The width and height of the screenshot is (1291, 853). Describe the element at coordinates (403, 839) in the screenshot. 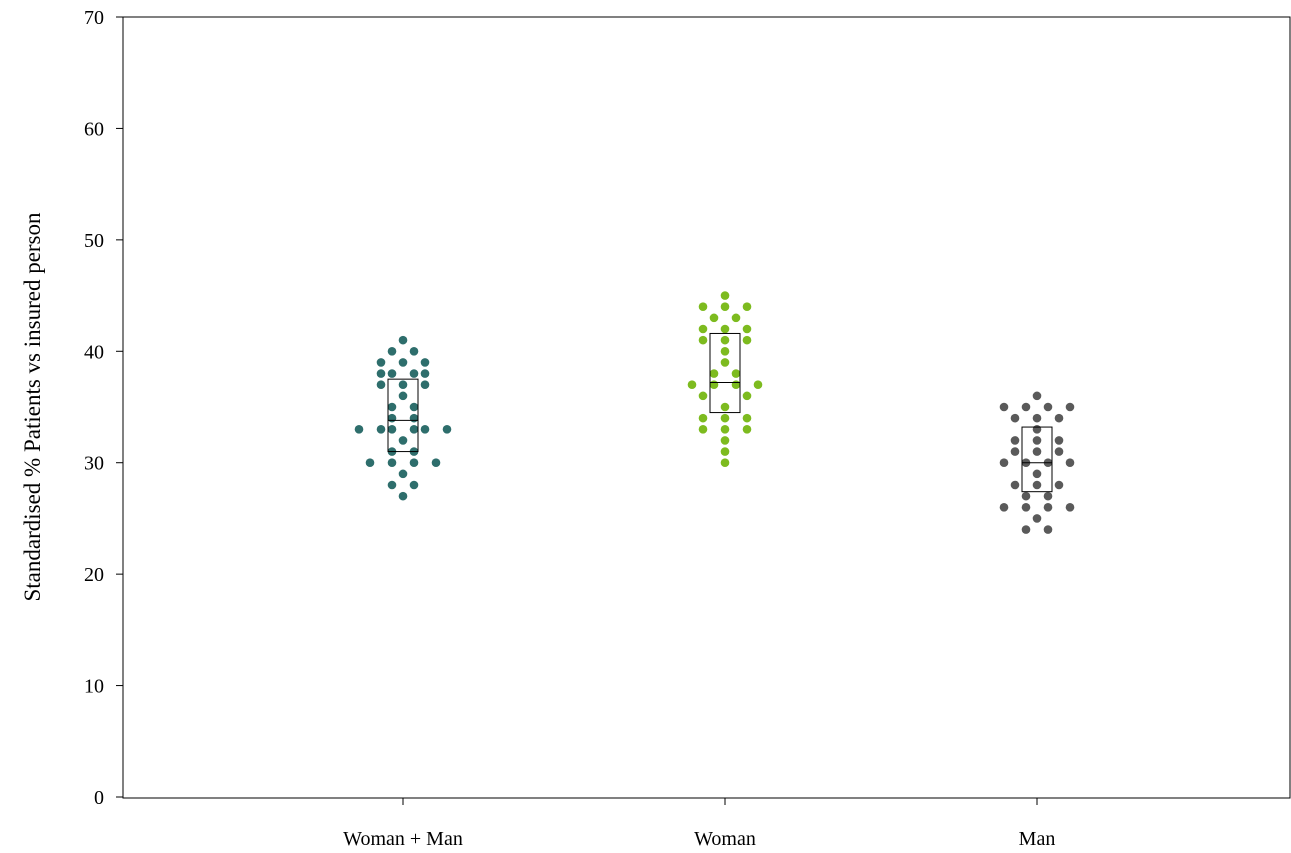

I see `x-tick-label: Woman + Man` at that location.